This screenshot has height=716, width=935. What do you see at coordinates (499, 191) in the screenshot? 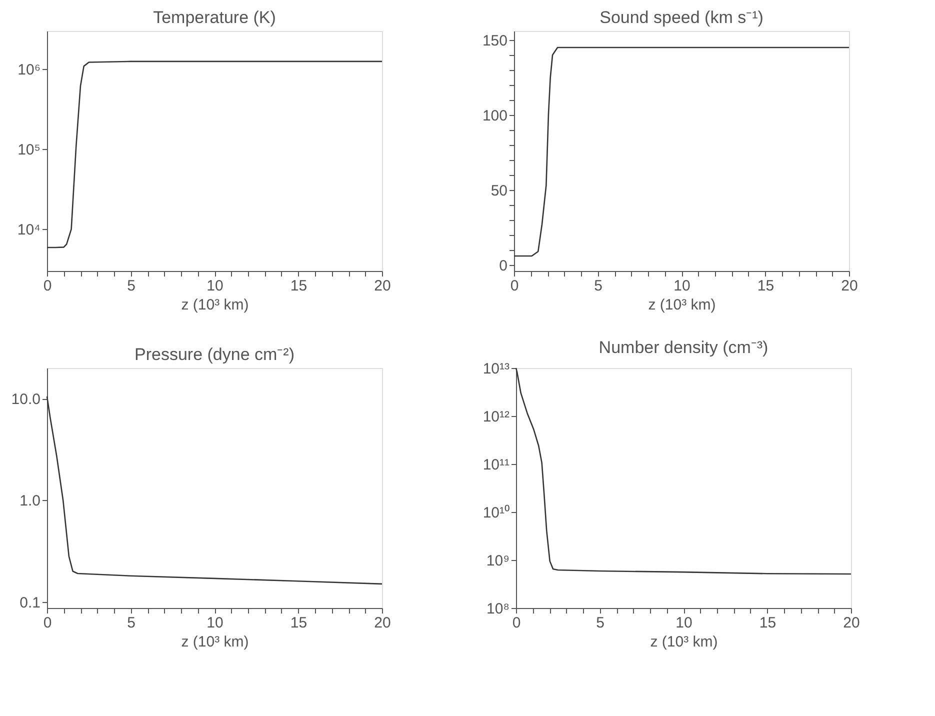
I see `y-tick-label: 50` at bounding box center [499, 191].